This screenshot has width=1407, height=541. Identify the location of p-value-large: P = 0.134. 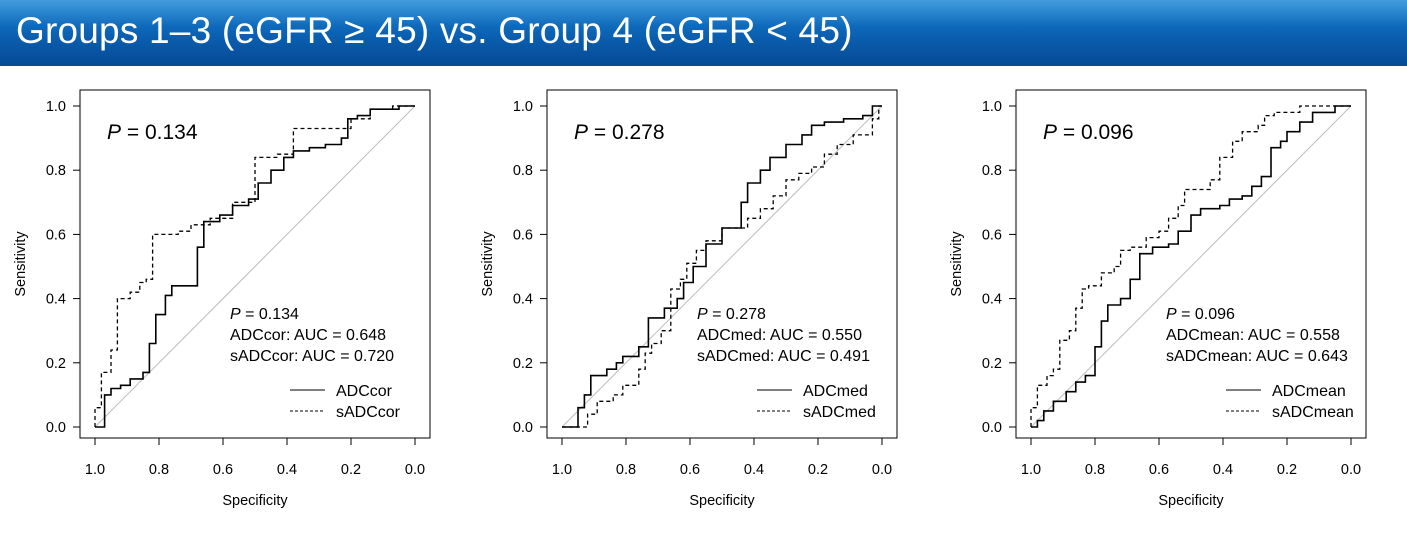
(152, 132).